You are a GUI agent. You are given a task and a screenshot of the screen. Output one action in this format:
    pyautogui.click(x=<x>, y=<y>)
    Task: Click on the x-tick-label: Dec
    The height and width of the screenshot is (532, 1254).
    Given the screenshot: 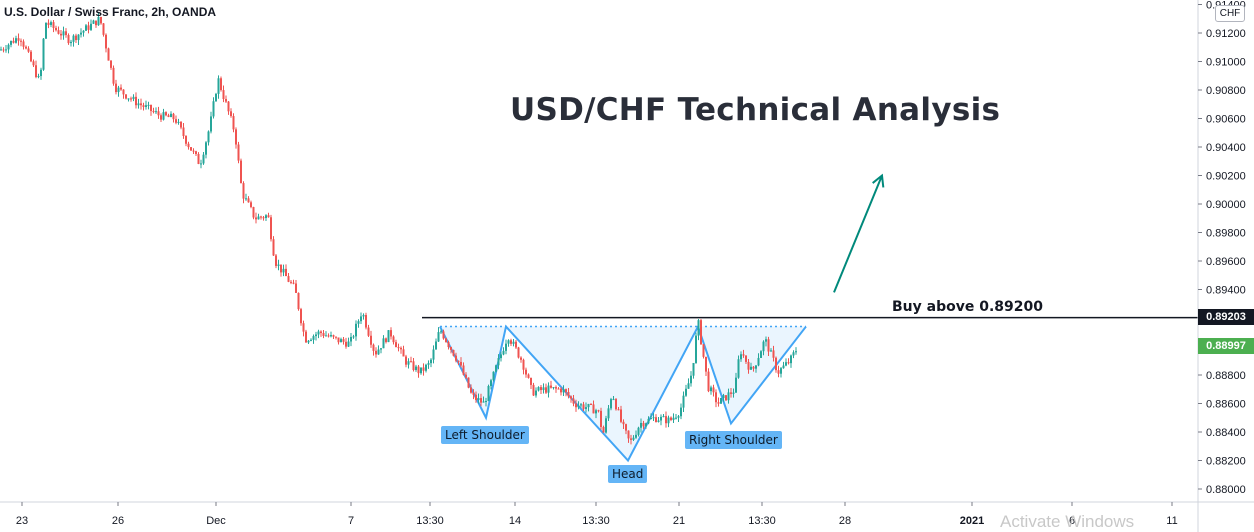 What is the action you would take?
    pyautogui.click(x=216, y=521)
    